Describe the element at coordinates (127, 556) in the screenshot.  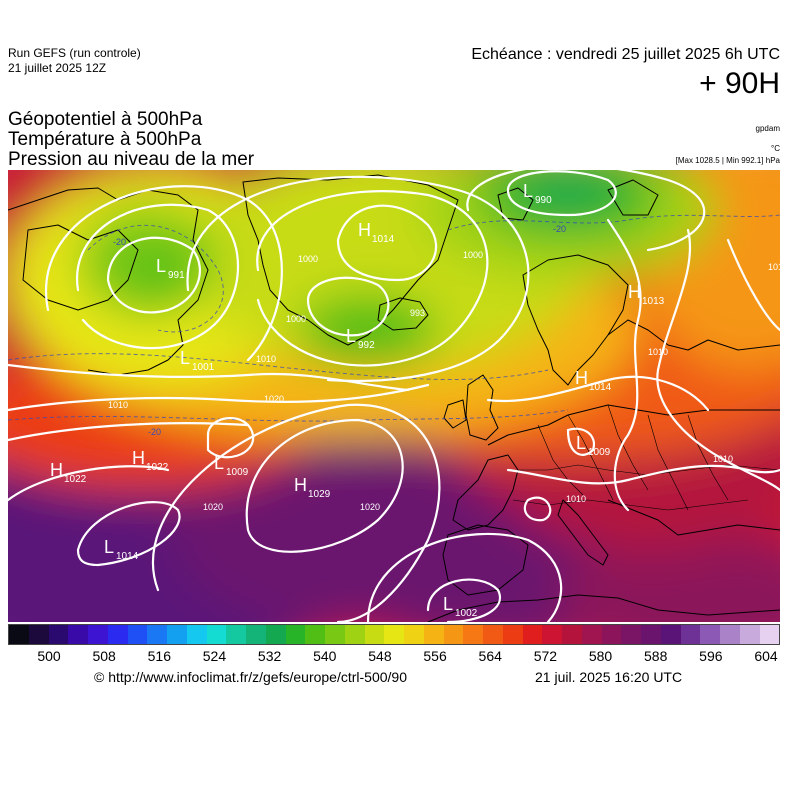
I see `low-value: 1014` at that location.